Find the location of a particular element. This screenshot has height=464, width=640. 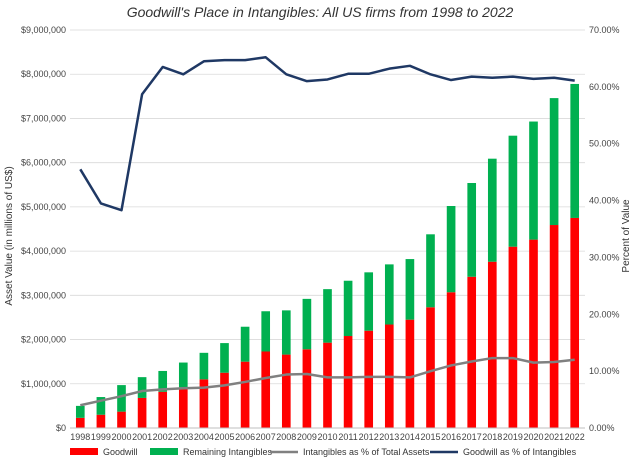

x-tick-label: 2001 is located at coordinates (142, 437).